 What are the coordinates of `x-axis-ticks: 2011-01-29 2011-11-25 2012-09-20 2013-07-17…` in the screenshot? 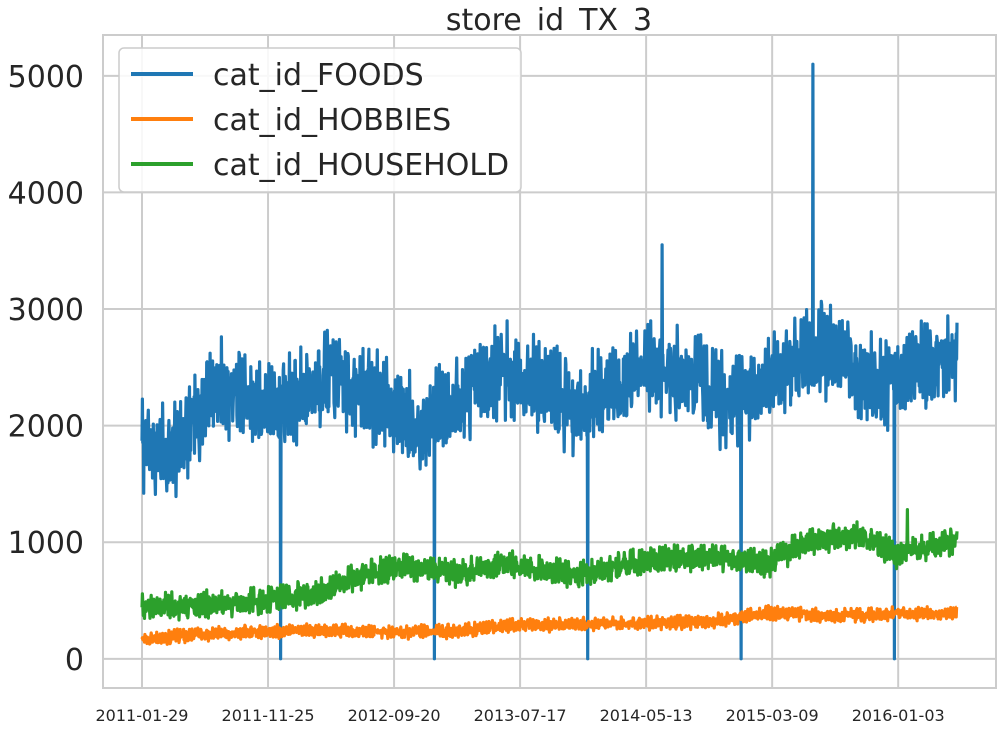 It's located at (520, 715).